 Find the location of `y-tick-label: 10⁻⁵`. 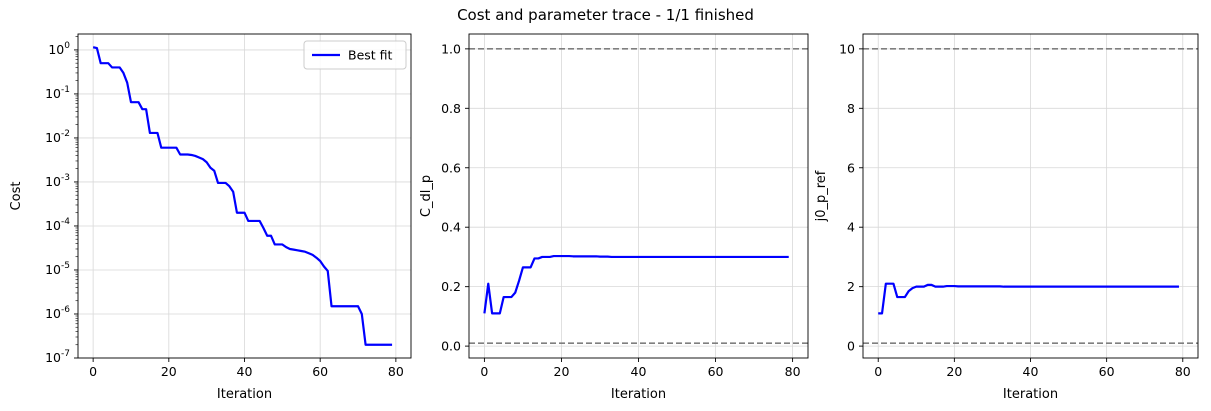

y-tick-label: 10⁻⁵ is located at coordinates (57, 269).